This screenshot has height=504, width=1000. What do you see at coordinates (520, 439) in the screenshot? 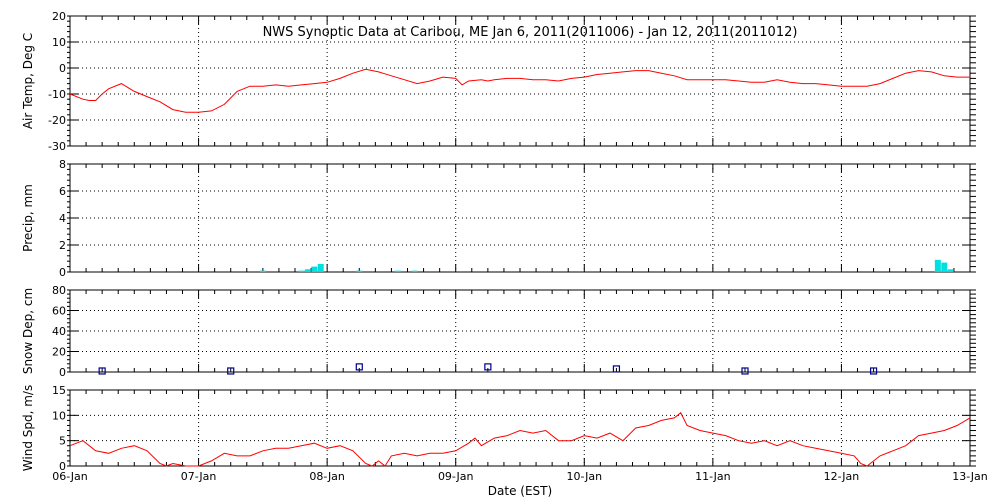
I see `wind-speed-series-line` at bounding box center [520, 439].